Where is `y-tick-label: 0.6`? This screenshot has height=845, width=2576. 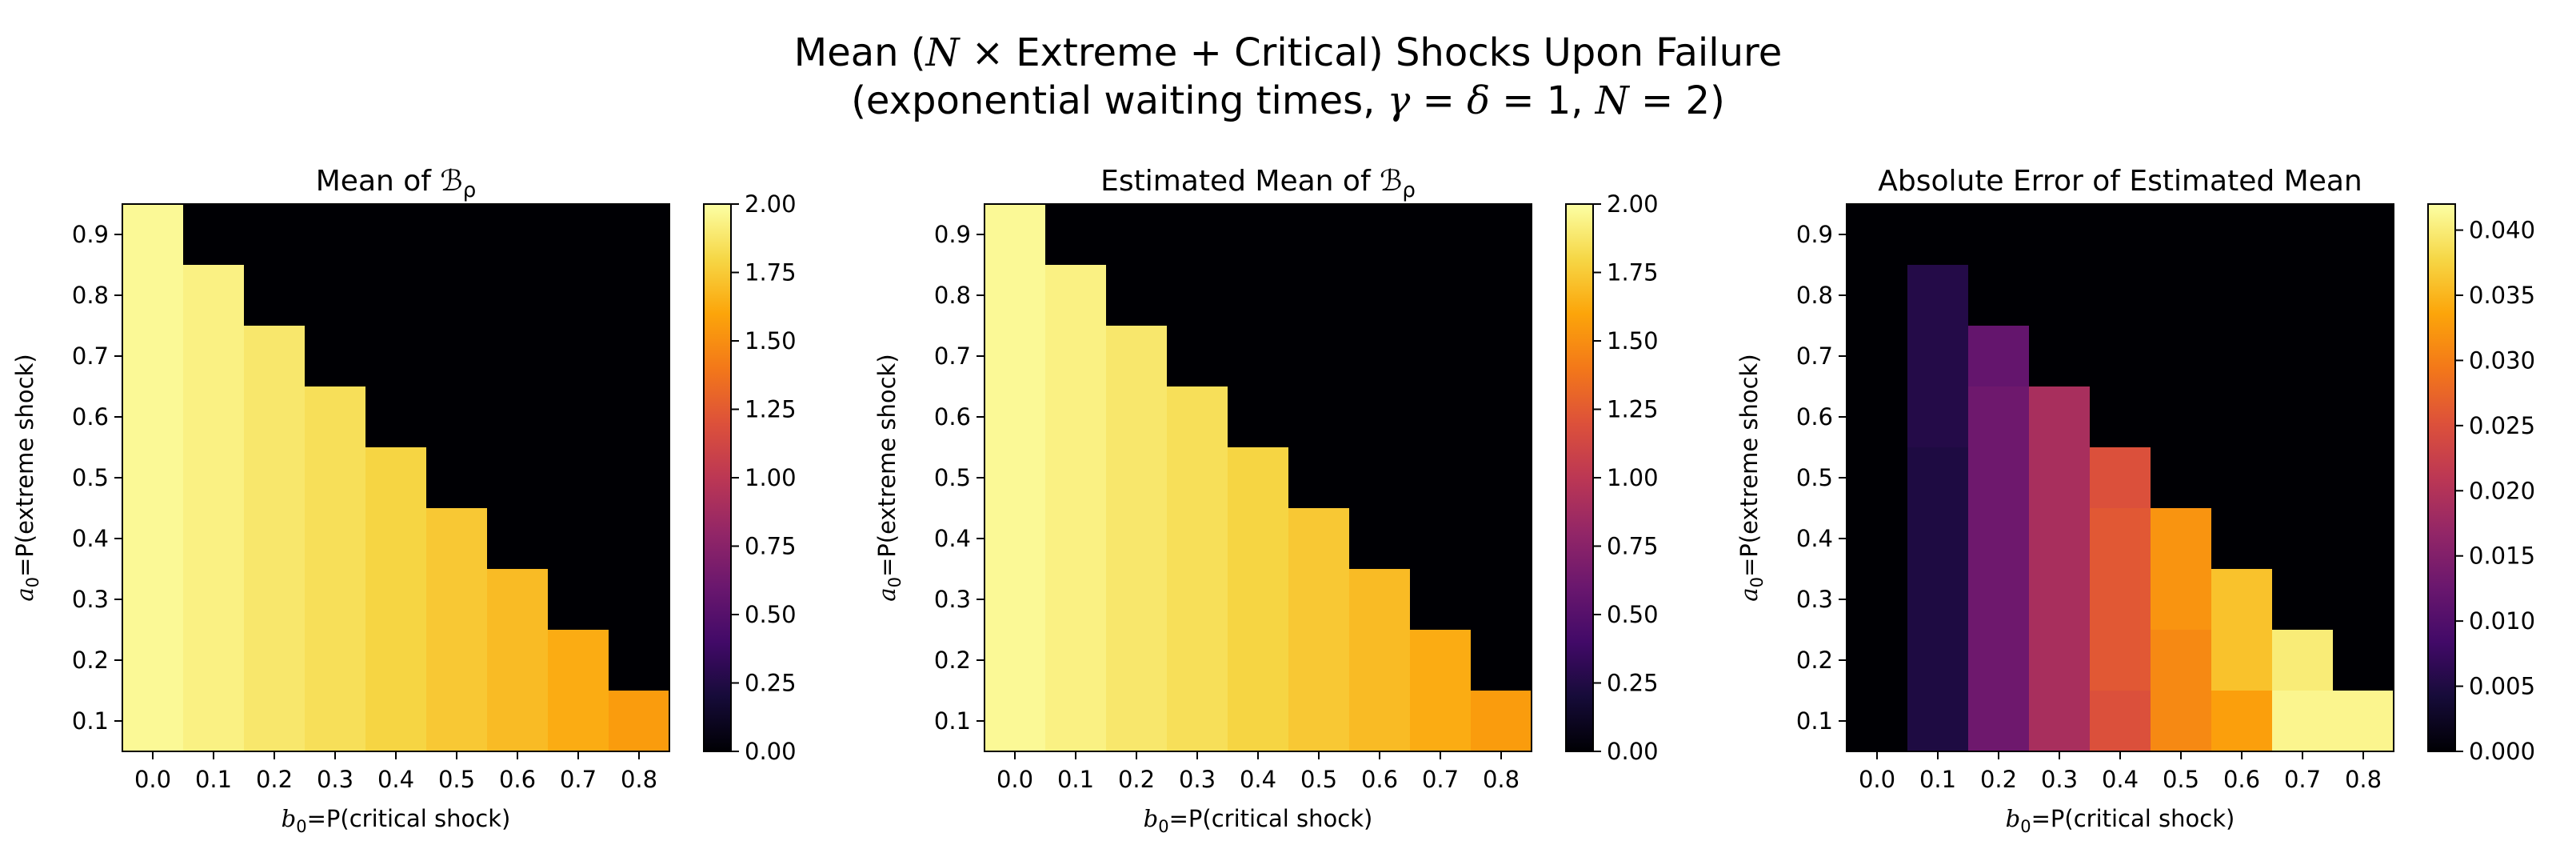 y-tick-label: 0.6 is located at coordinates (90, 417).